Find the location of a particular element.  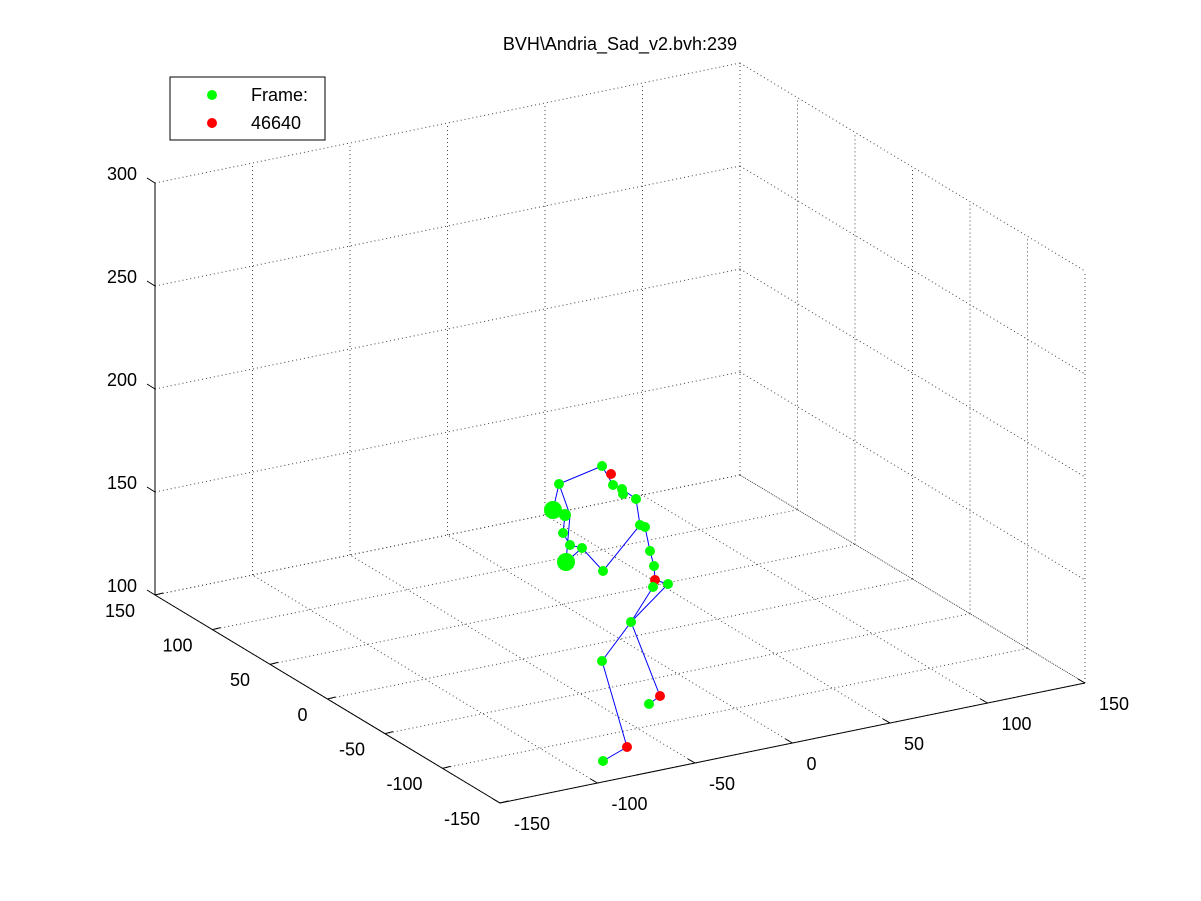

y-tick-label: 150 is located at coordinates (120, 611).